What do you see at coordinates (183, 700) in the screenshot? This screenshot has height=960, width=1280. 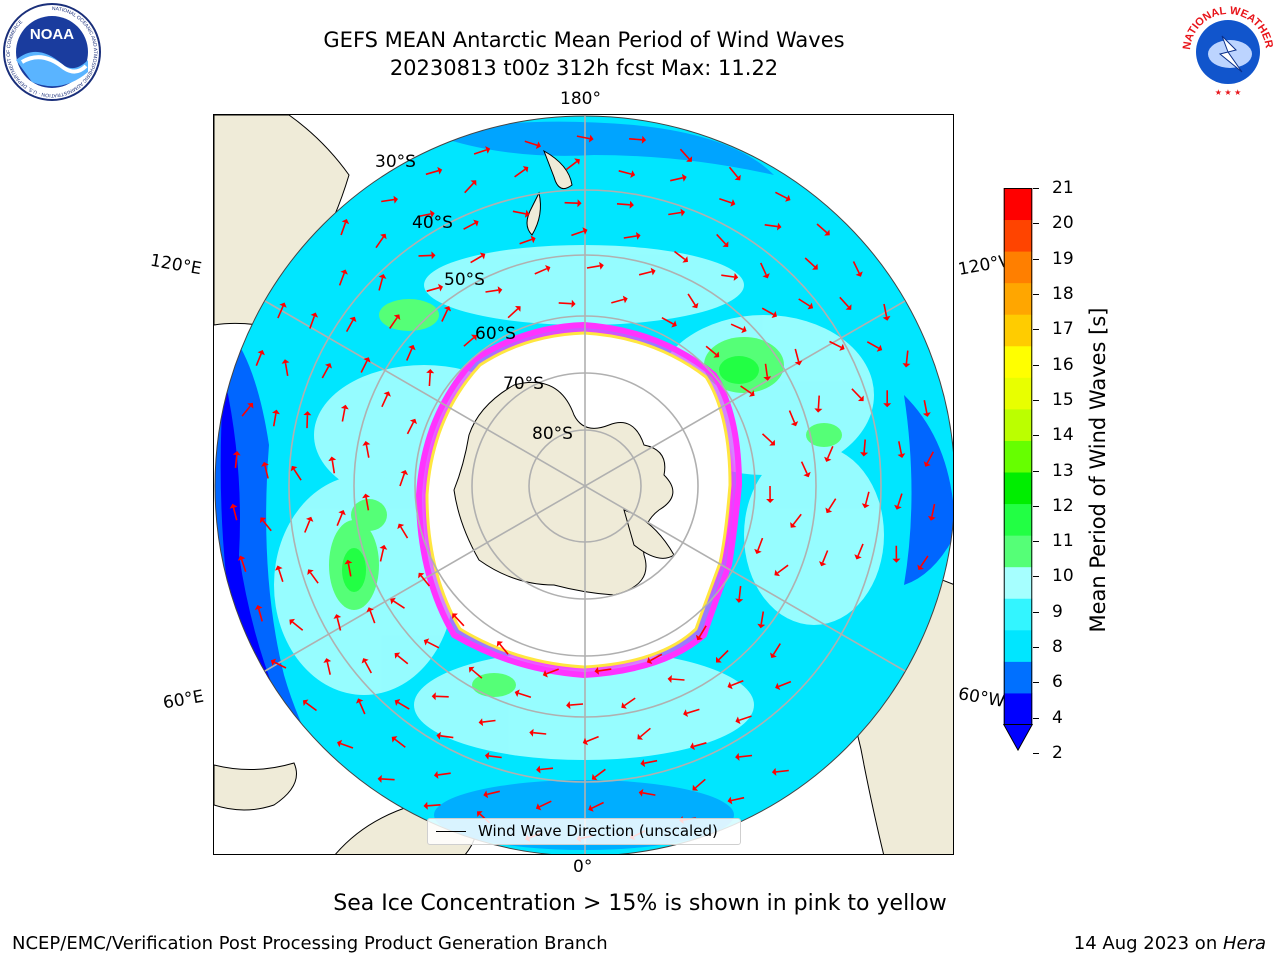 I see `lon-label-60e: 60°E` at bounding box center [183, 700].